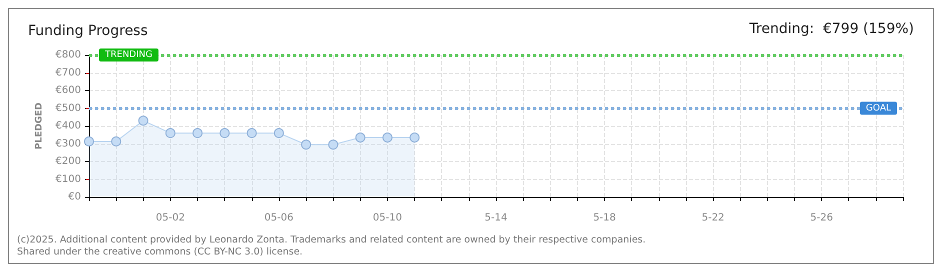 The image size is (940, 270). Describe the element at coordinates (68, 55) in the screenshot. I see `y-tick-label: €800` at that location.